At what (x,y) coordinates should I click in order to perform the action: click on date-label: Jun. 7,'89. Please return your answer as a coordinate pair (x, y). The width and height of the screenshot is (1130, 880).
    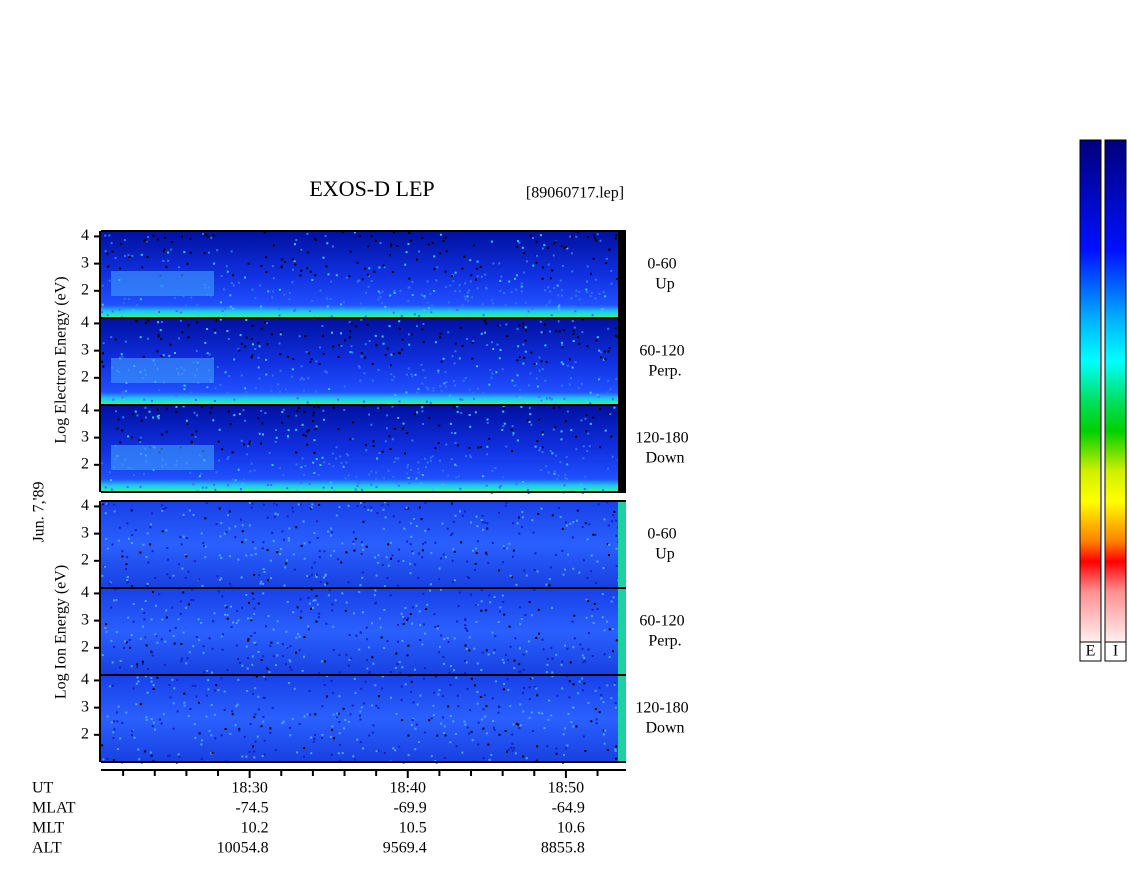
    Looking at the image, I should click on (39, 511).